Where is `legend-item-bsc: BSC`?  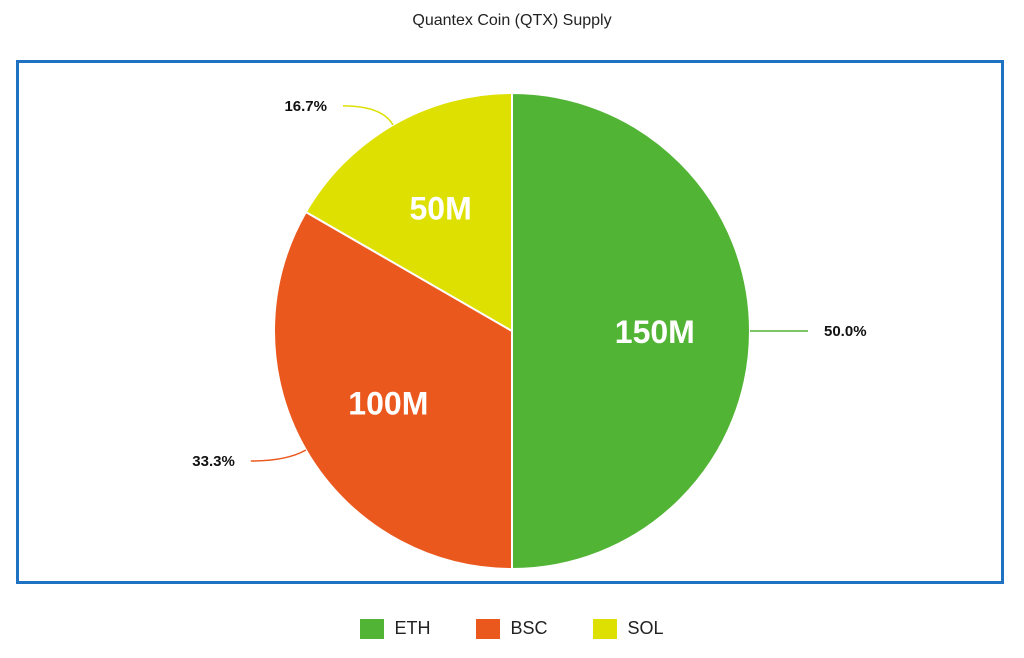
legend-item-bsc: BSC is located at coordinates (511, 628).